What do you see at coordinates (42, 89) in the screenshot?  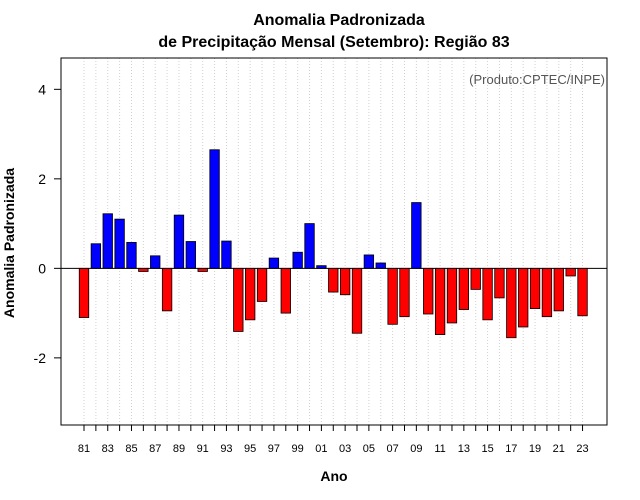 I see `y-tick-label: 4` at bounding box center [42, 89].